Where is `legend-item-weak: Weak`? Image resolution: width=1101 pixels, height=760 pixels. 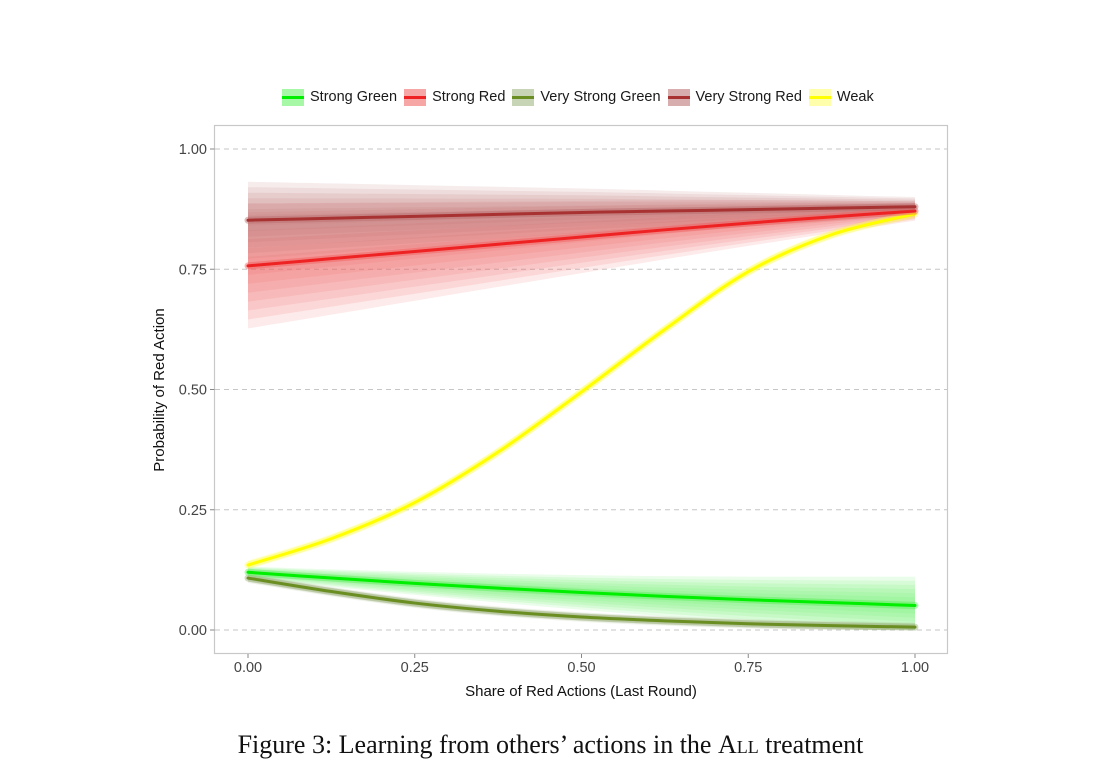 legend-item-weak: Weak is located at coordinates (841, 97).